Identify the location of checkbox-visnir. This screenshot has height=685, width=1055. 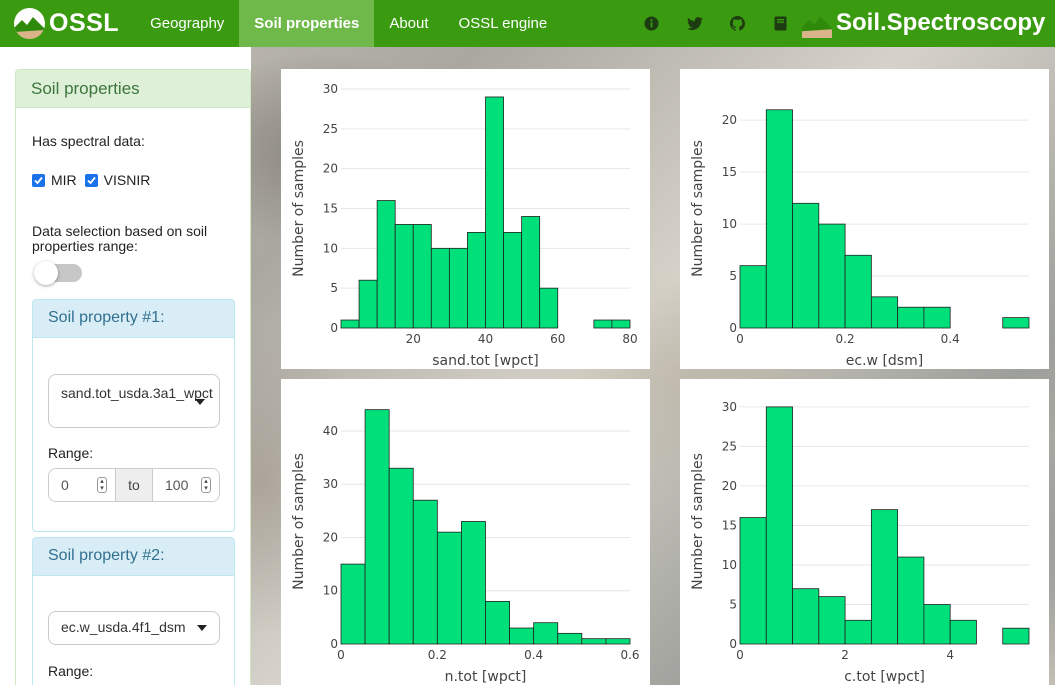
(91, 180).